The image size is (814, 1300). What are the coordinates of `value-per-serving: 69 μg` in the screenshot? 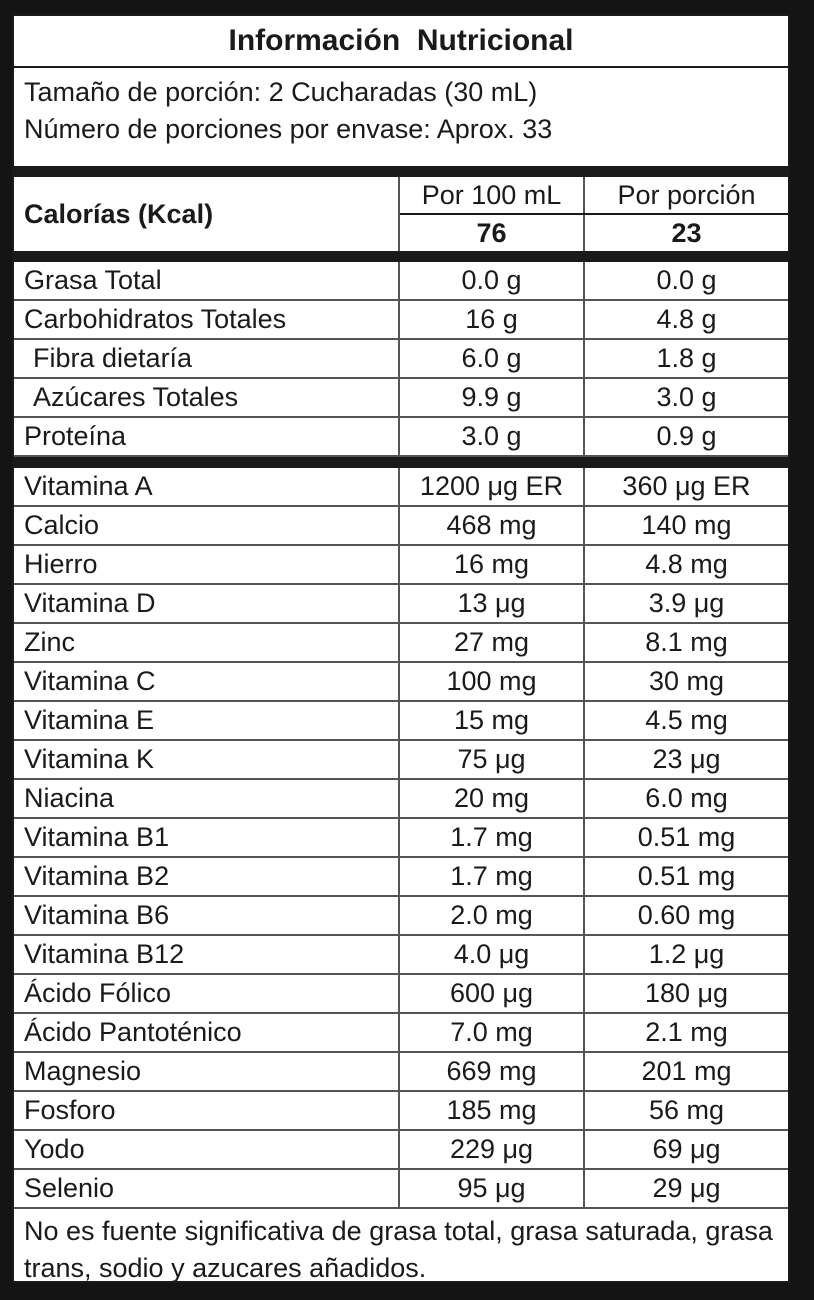 It's located at (686, 1150).